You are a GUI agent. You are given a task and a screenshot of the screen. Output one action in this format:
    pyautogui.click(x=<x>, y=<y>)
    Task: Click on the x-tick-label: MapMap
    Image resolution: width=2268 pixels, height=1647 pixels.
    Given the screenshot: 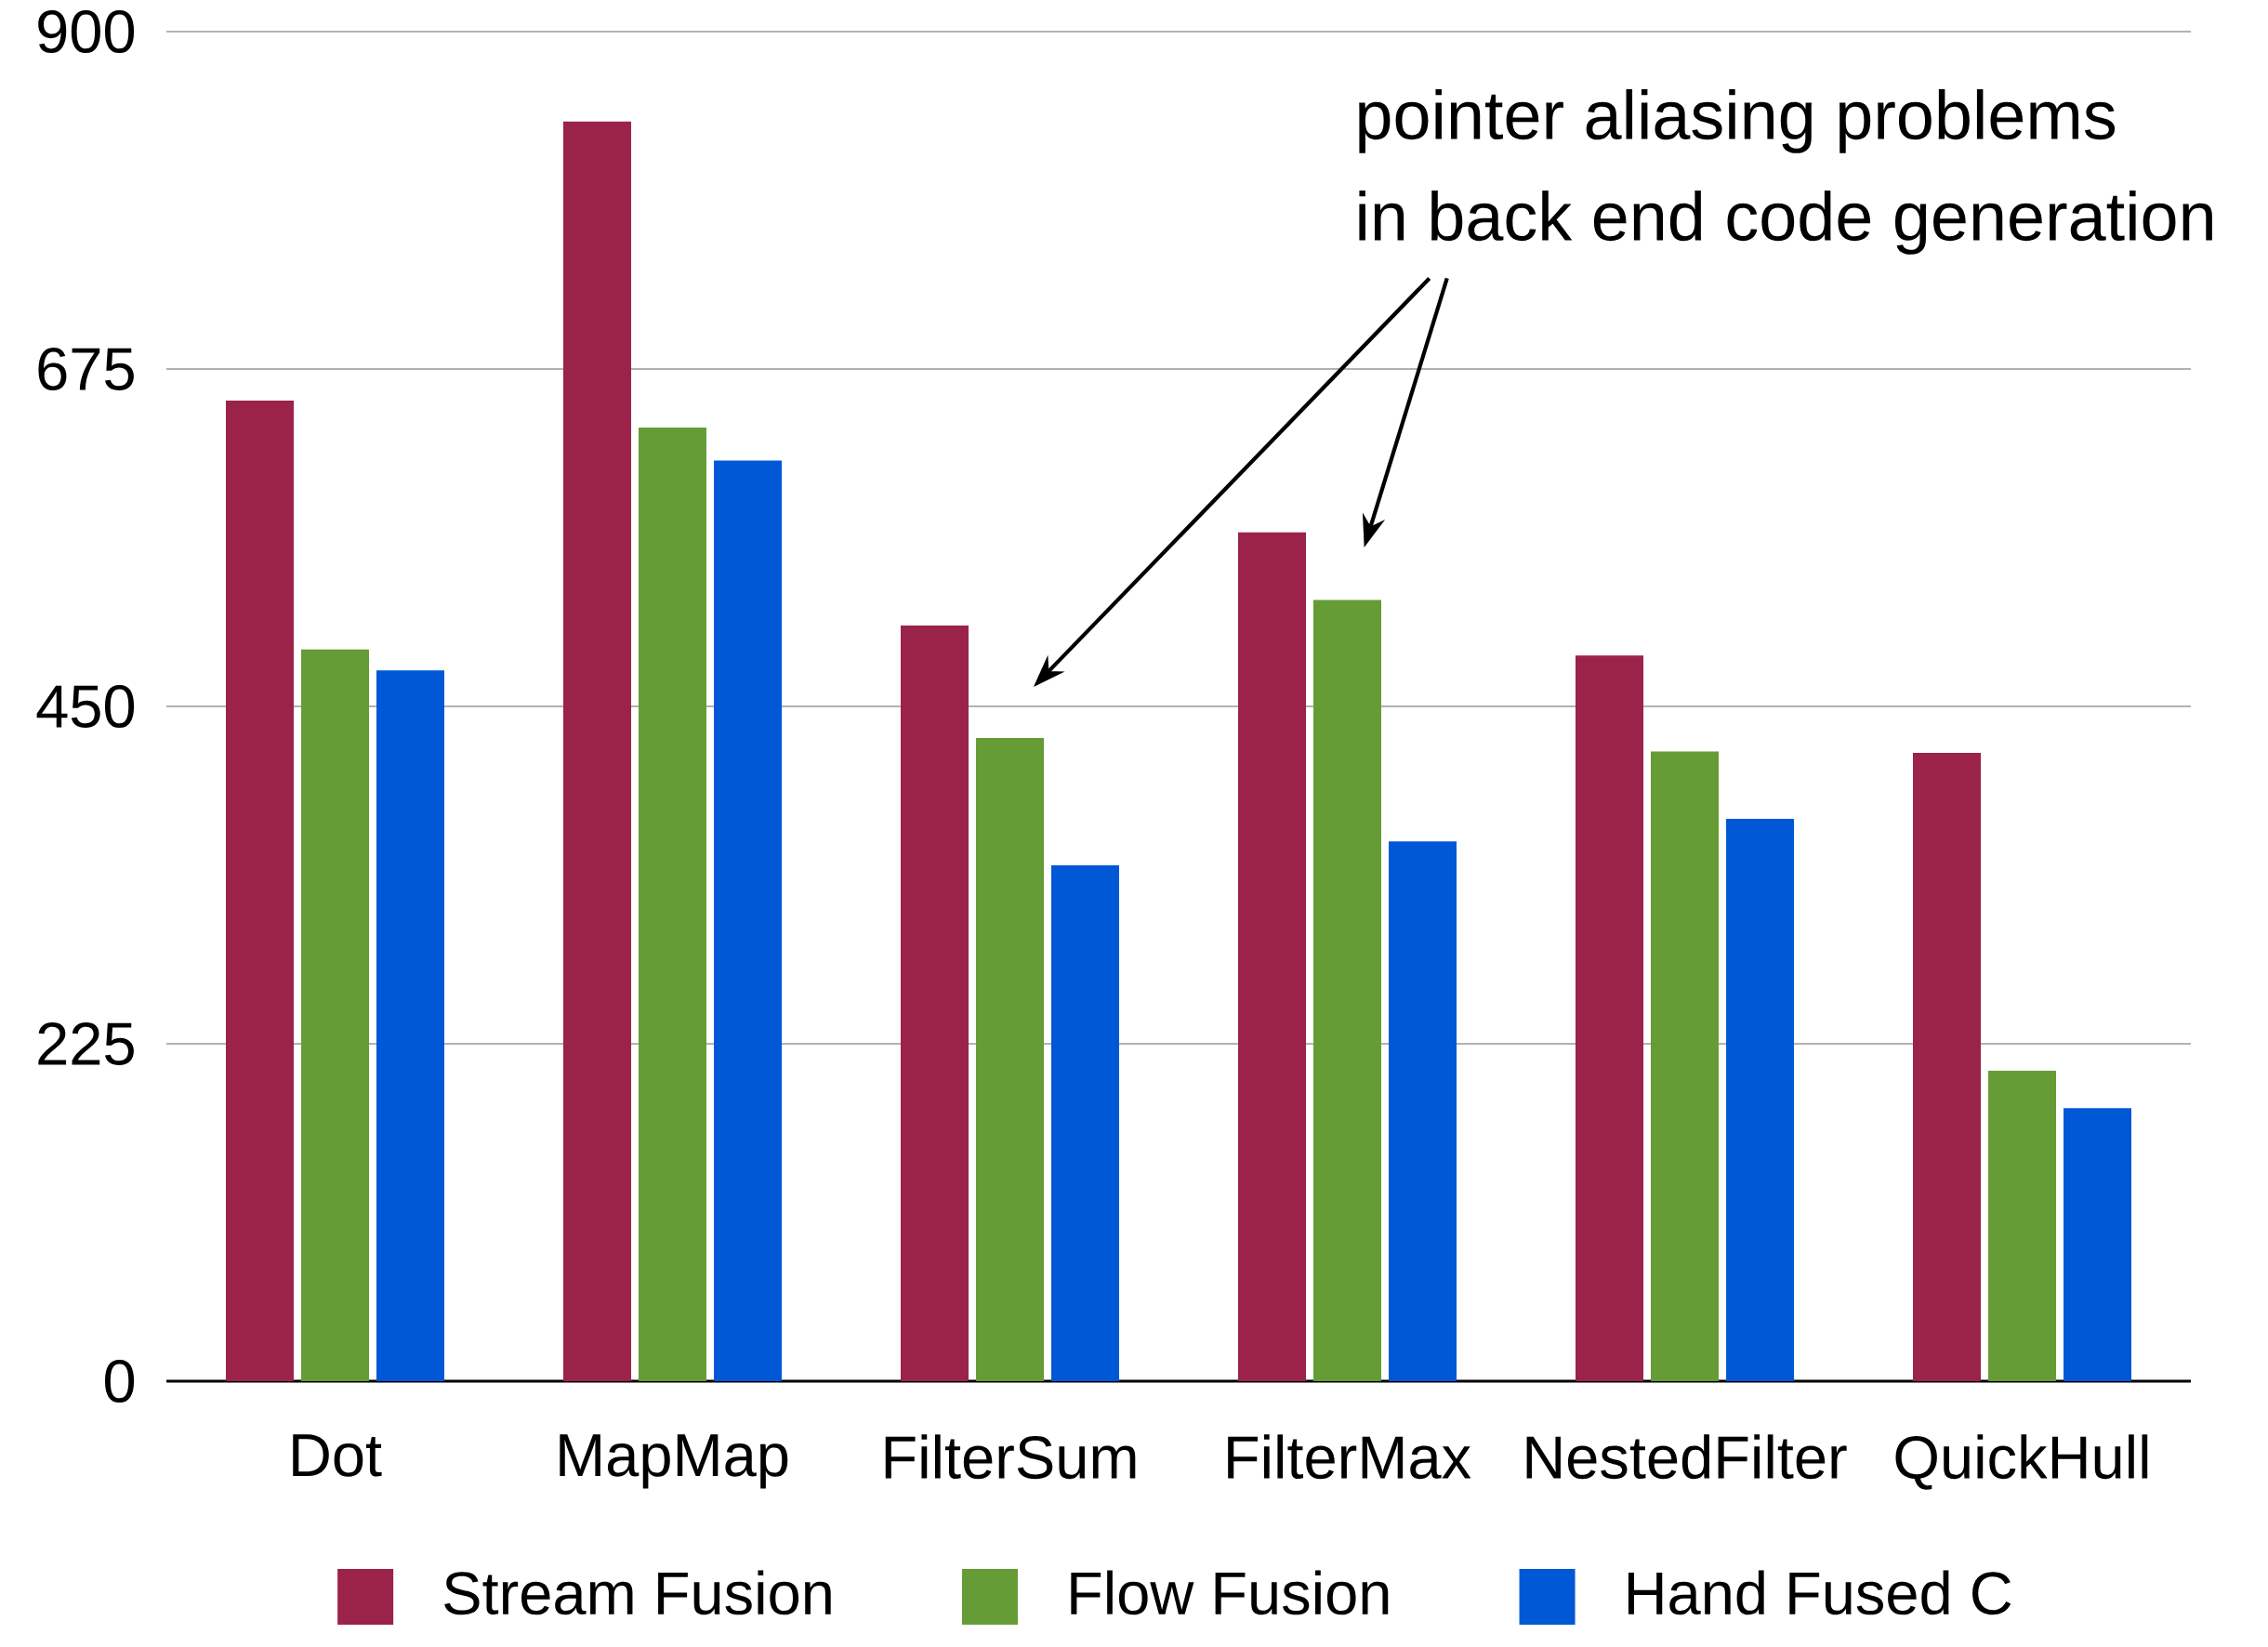 What is the action you would take?
    pyautogui.click(x=674, y=1461)
    